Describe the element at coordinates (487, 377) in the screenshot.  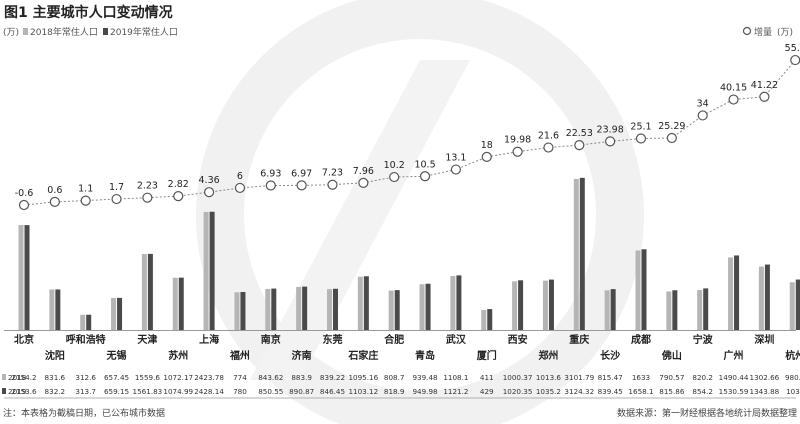
I see `table-2018-15: 411` at that location.